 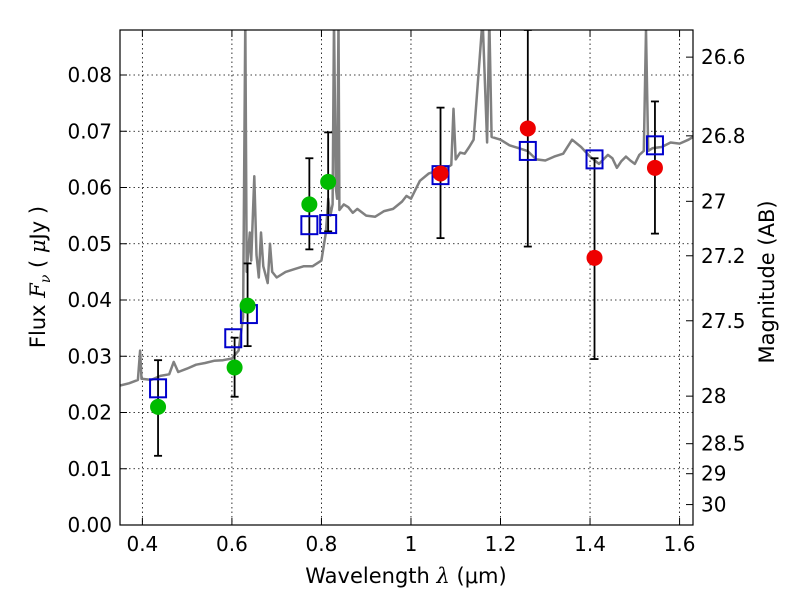 I want to click on magnitude-tick-label: 28, so click(x=713, y=396).